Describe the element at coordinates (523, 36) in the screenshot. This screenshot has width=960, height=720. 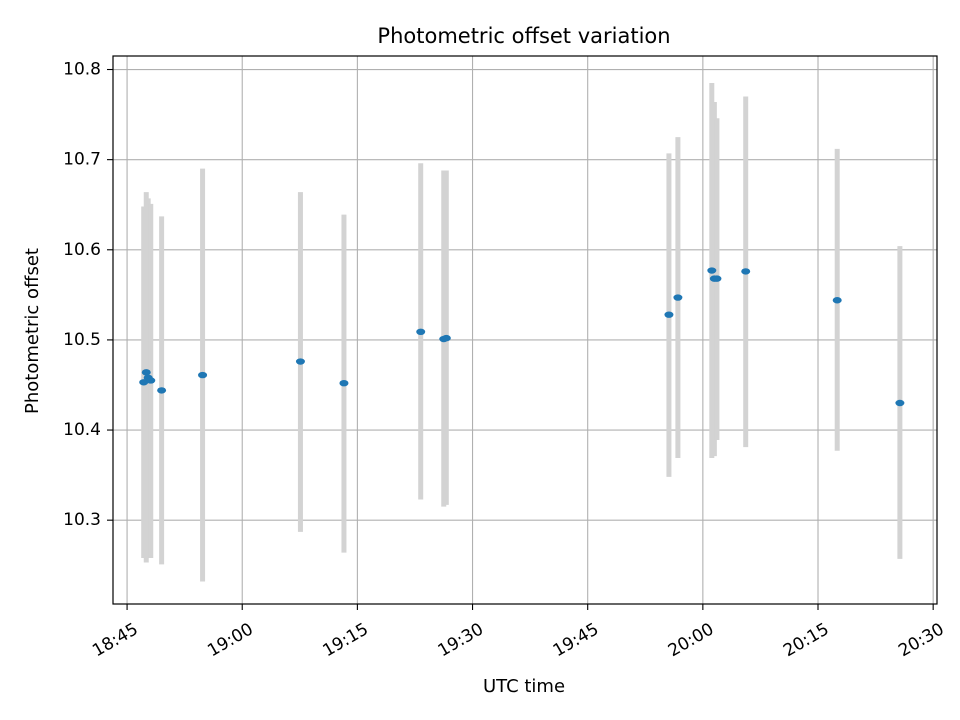
I see `chart-title: Photometric offset variation` at that location.